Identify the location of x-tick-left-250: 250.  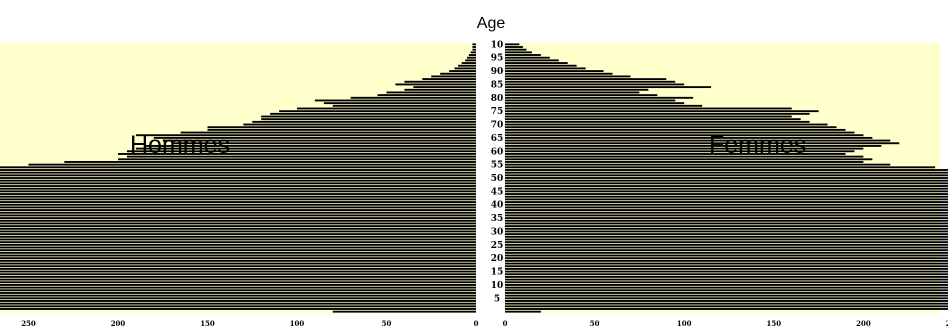
(28, 323).